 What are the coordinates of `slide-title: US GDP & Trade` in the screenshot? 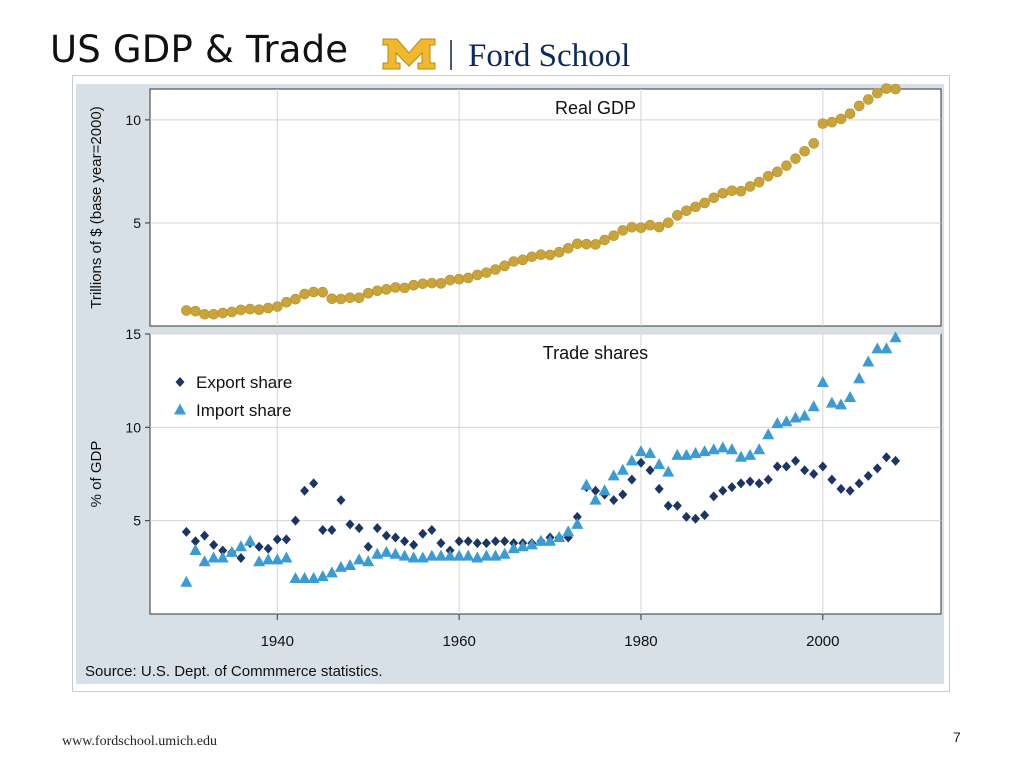 It's located at (199, 49).